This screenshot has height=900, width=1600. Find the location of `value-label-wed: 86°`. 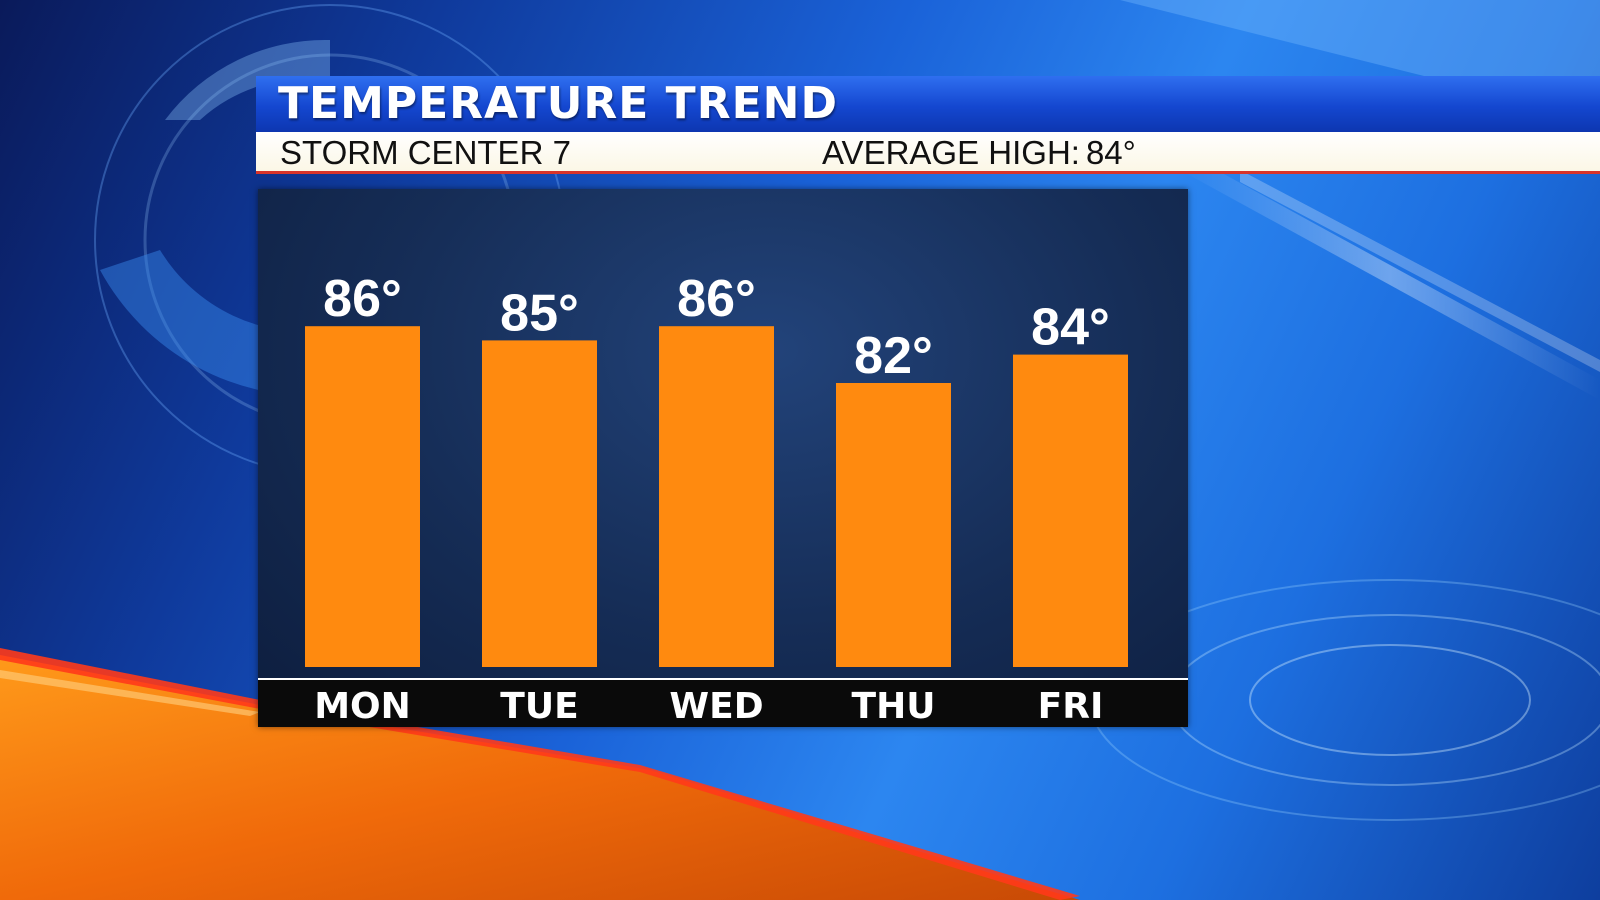

value-label-wed: 86° is located at coordinates (716, 299).